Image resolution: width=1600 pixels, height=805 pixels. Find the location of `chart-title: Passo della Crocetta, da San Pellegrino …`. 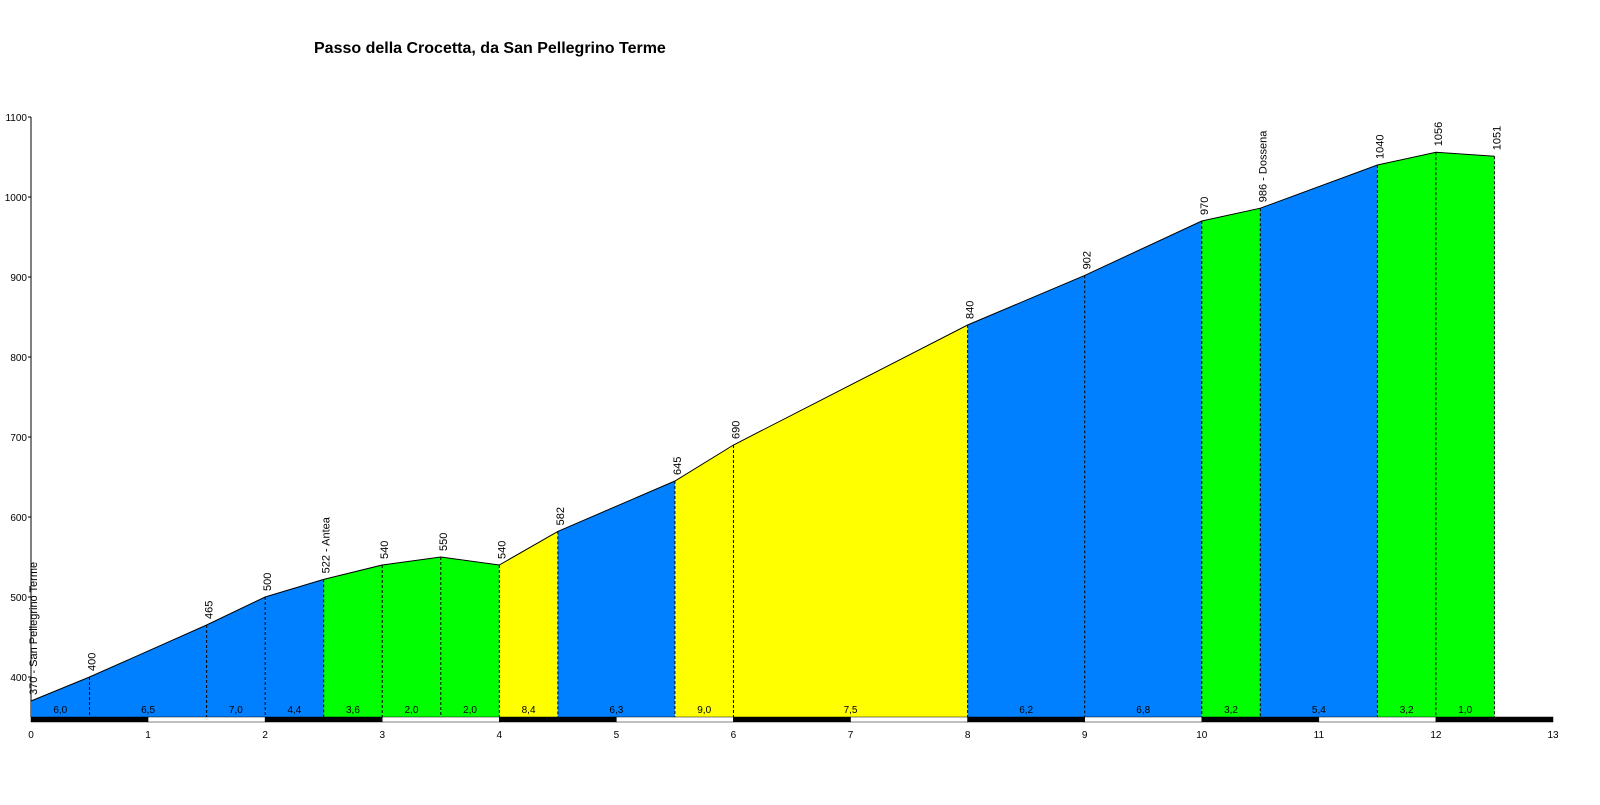

chart-title: Passo della Crocetta, da San Pellegrino … is located at coordinates (490, 48).